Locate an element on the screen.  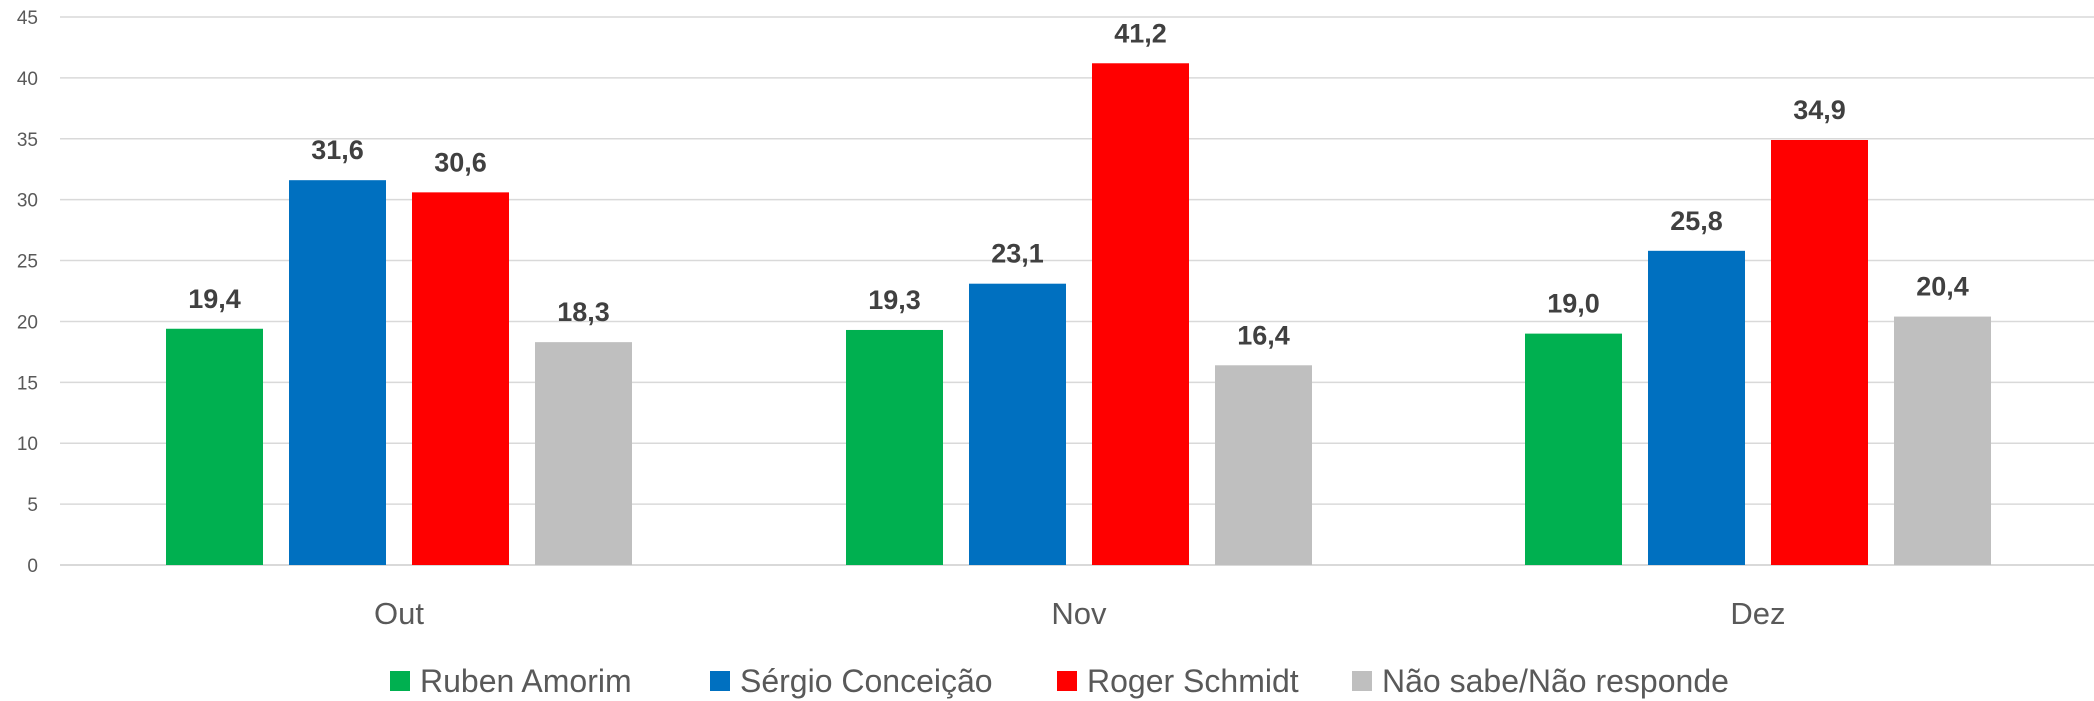
data-label-dez-series-0: 19,0 is located at coordinates (1573, 304).